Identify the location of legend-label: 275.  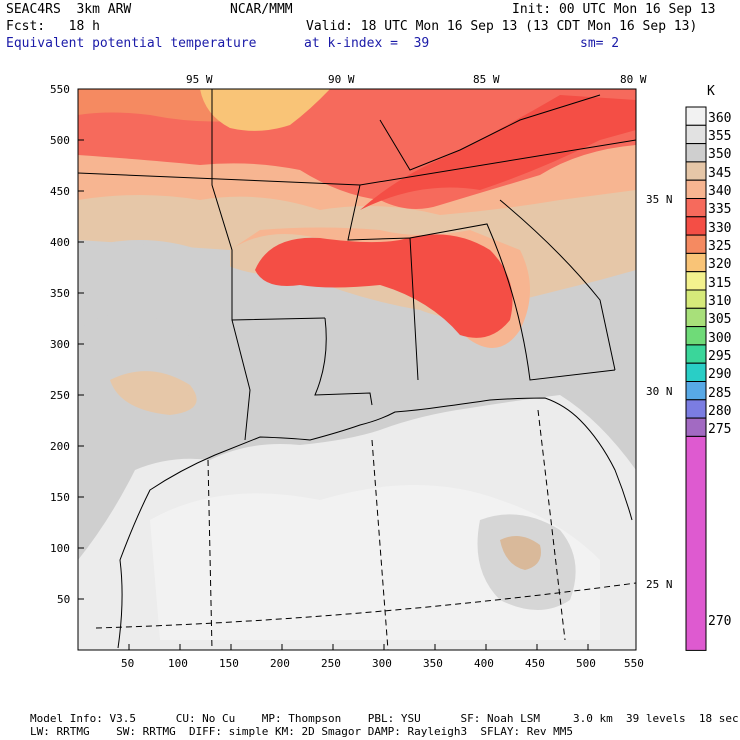
(720, 429).